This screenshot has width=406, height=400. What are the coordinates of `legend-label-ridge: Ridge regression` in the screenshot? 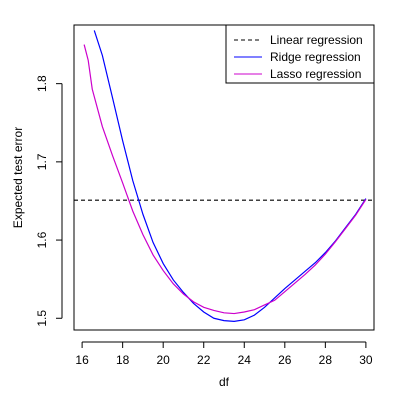 It's located at (315, 57).